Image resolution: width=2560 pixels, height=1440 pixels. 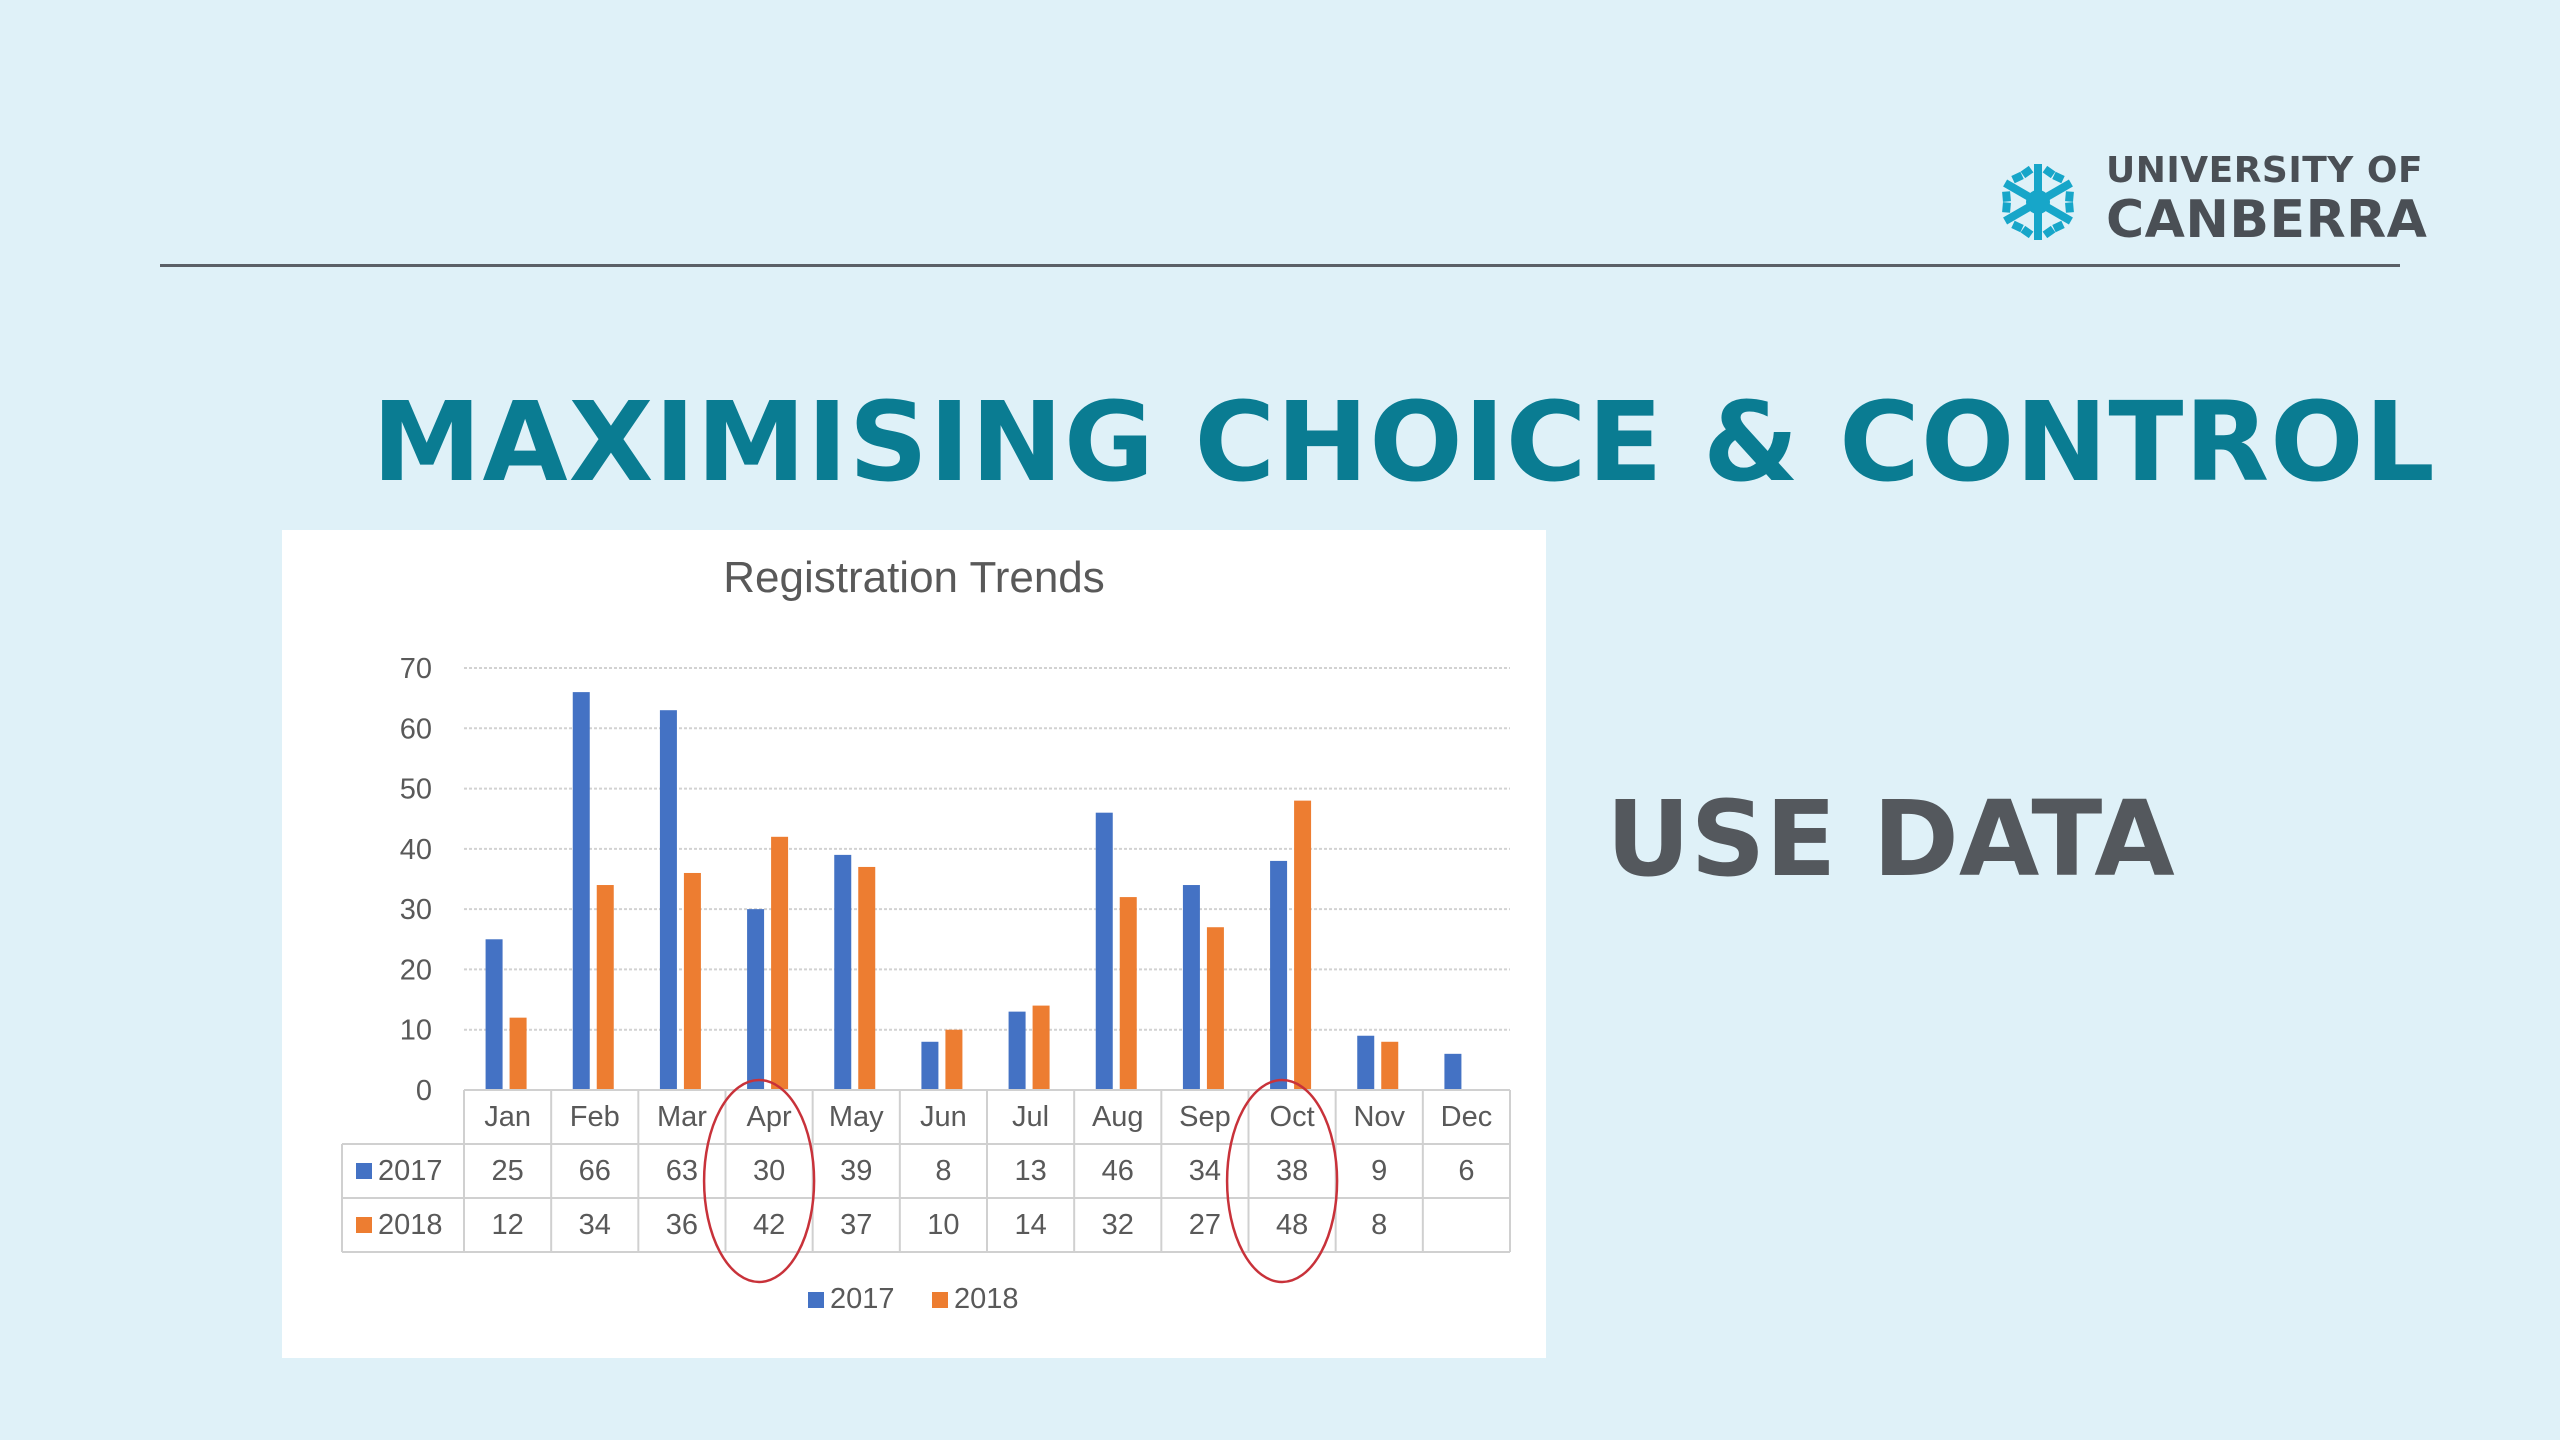 What do you see at coordinates (1118, 1117) in the screenshot?
I see `x-tick-label: Aug` at bounding box center [1118, 1117].